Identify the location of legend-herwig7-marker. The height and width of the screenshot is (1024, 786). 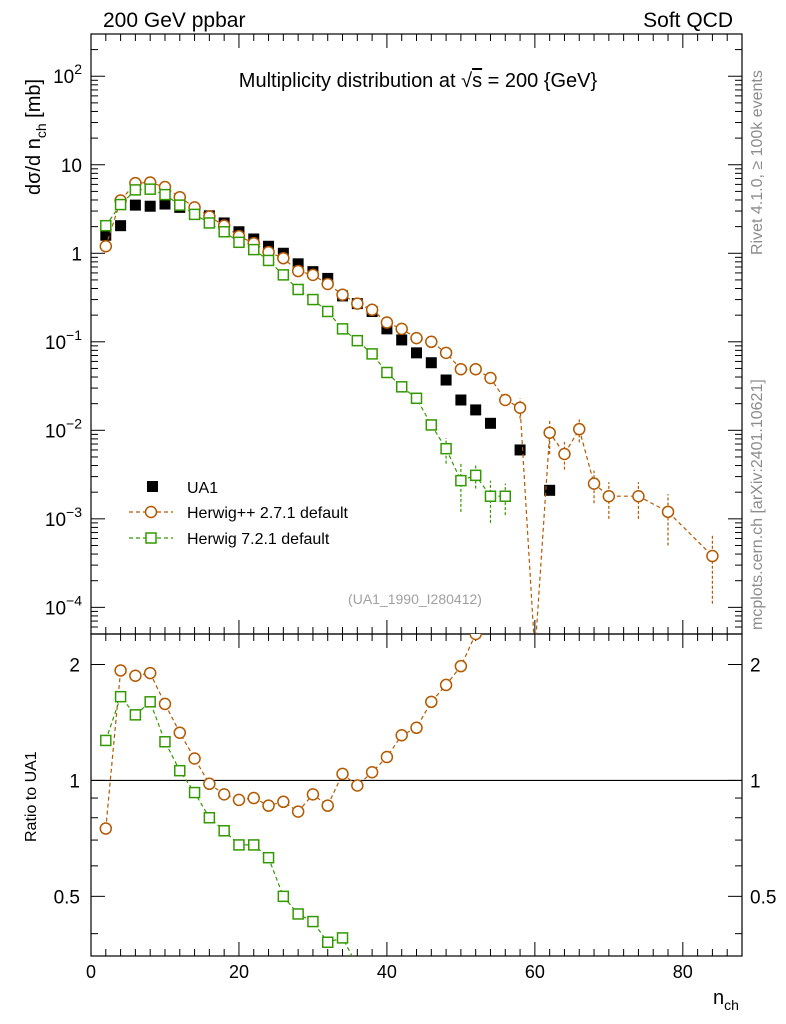
(151, 538).